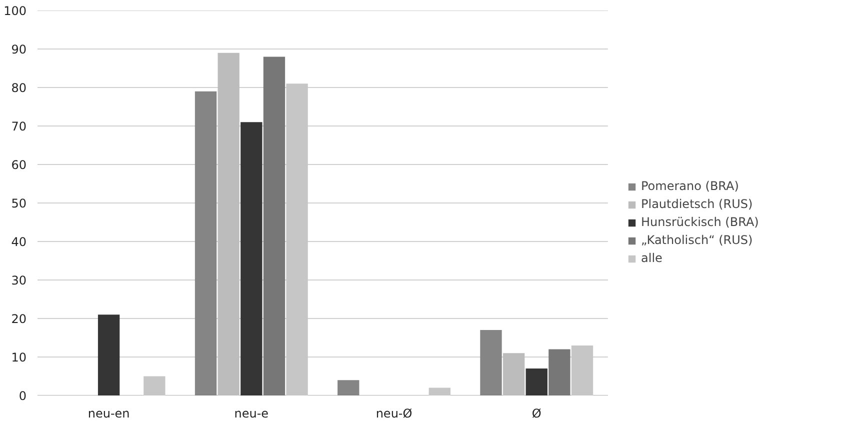 This screenshot has height=438, width=854. Describe the element at coordinates (537, 413) in the screenshot. I see `x-tick-label: Ø` at that location.